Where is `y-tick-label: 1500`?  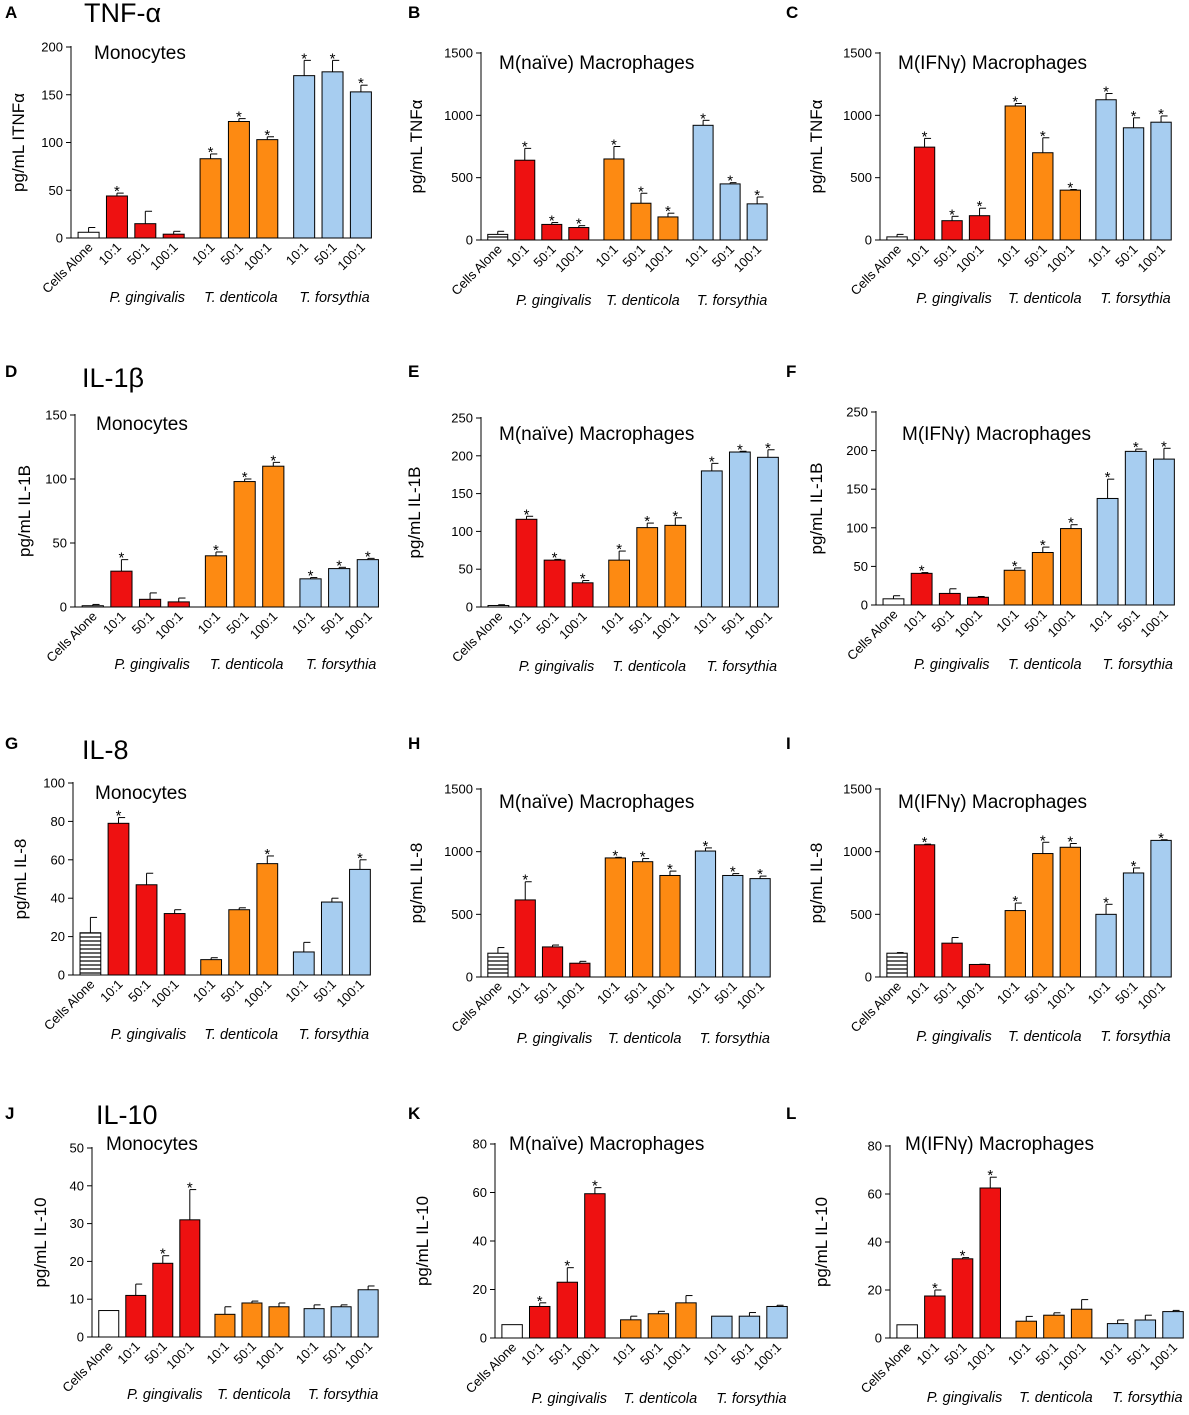 y-tick-label: 1500 is located at coordinates (857, 53).